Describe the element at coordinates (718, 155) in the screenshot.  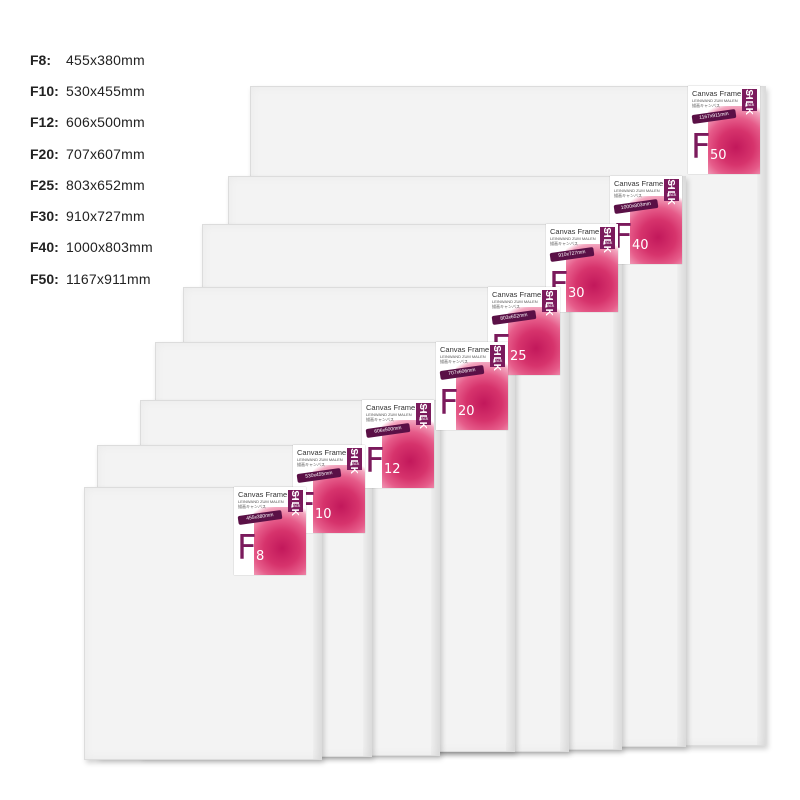
I see `size-number: 50` at that location.